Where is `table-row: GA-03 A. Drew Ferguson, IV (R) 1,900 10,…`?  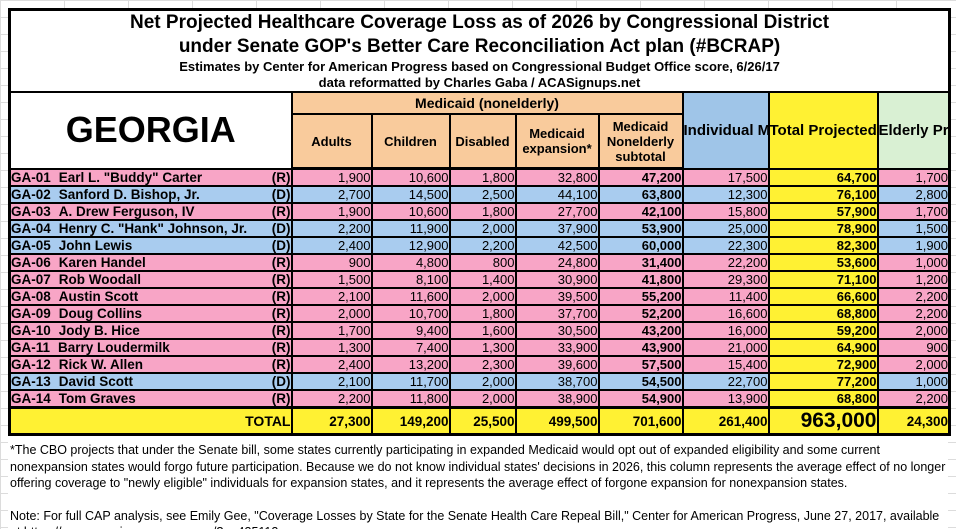 table-row: GA-03 A. Drew Ferguson, IV (R) 1,900 10,… is located at coordinates (479, 211).